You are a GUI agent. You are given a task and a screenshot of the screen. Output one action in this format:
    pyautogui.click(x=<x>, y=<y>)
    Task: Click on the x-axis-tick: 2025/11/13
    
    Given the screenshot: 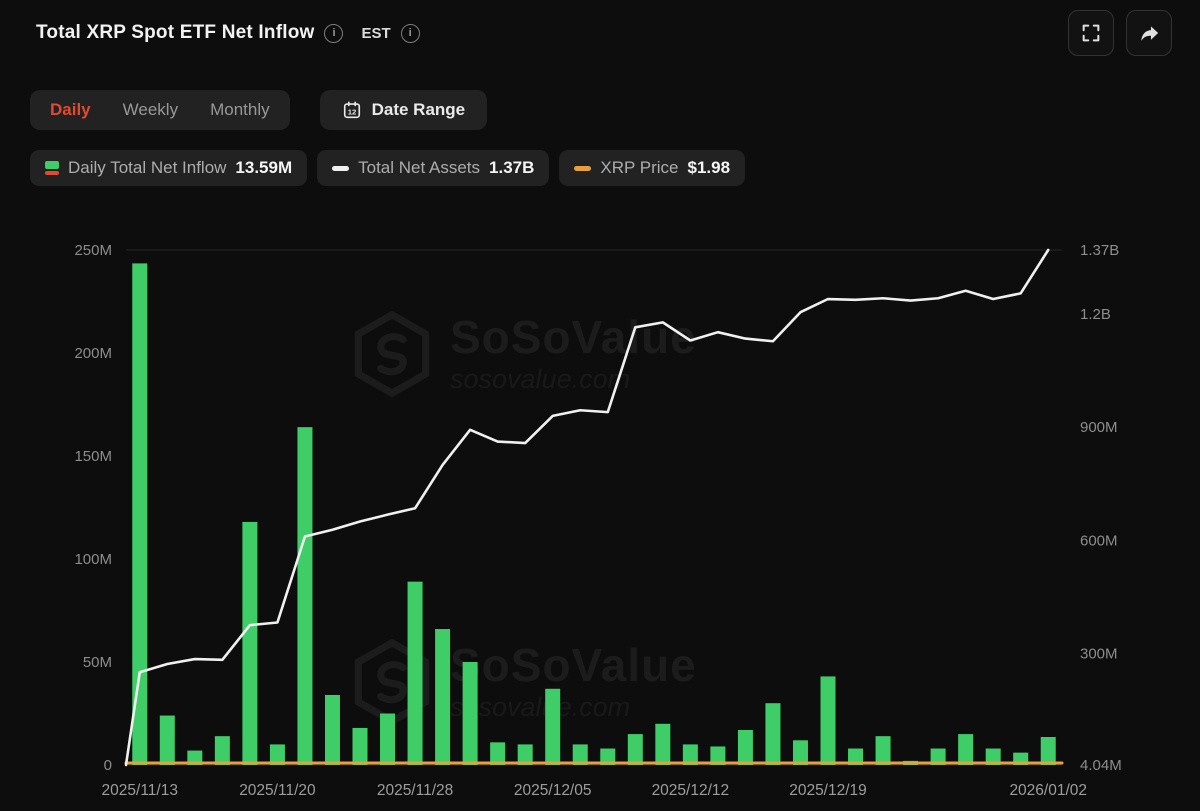 What is the action you would take?
    pyautogui.click(x=140, y=790)
    